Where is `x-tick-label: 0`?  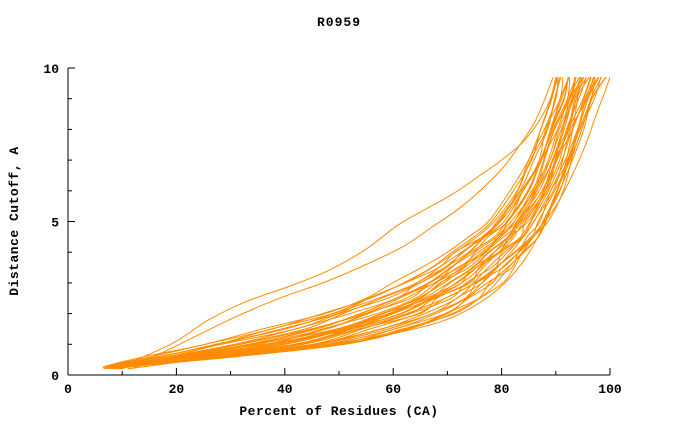 x-tick-label: 0 is located at coordinates (68, 389).